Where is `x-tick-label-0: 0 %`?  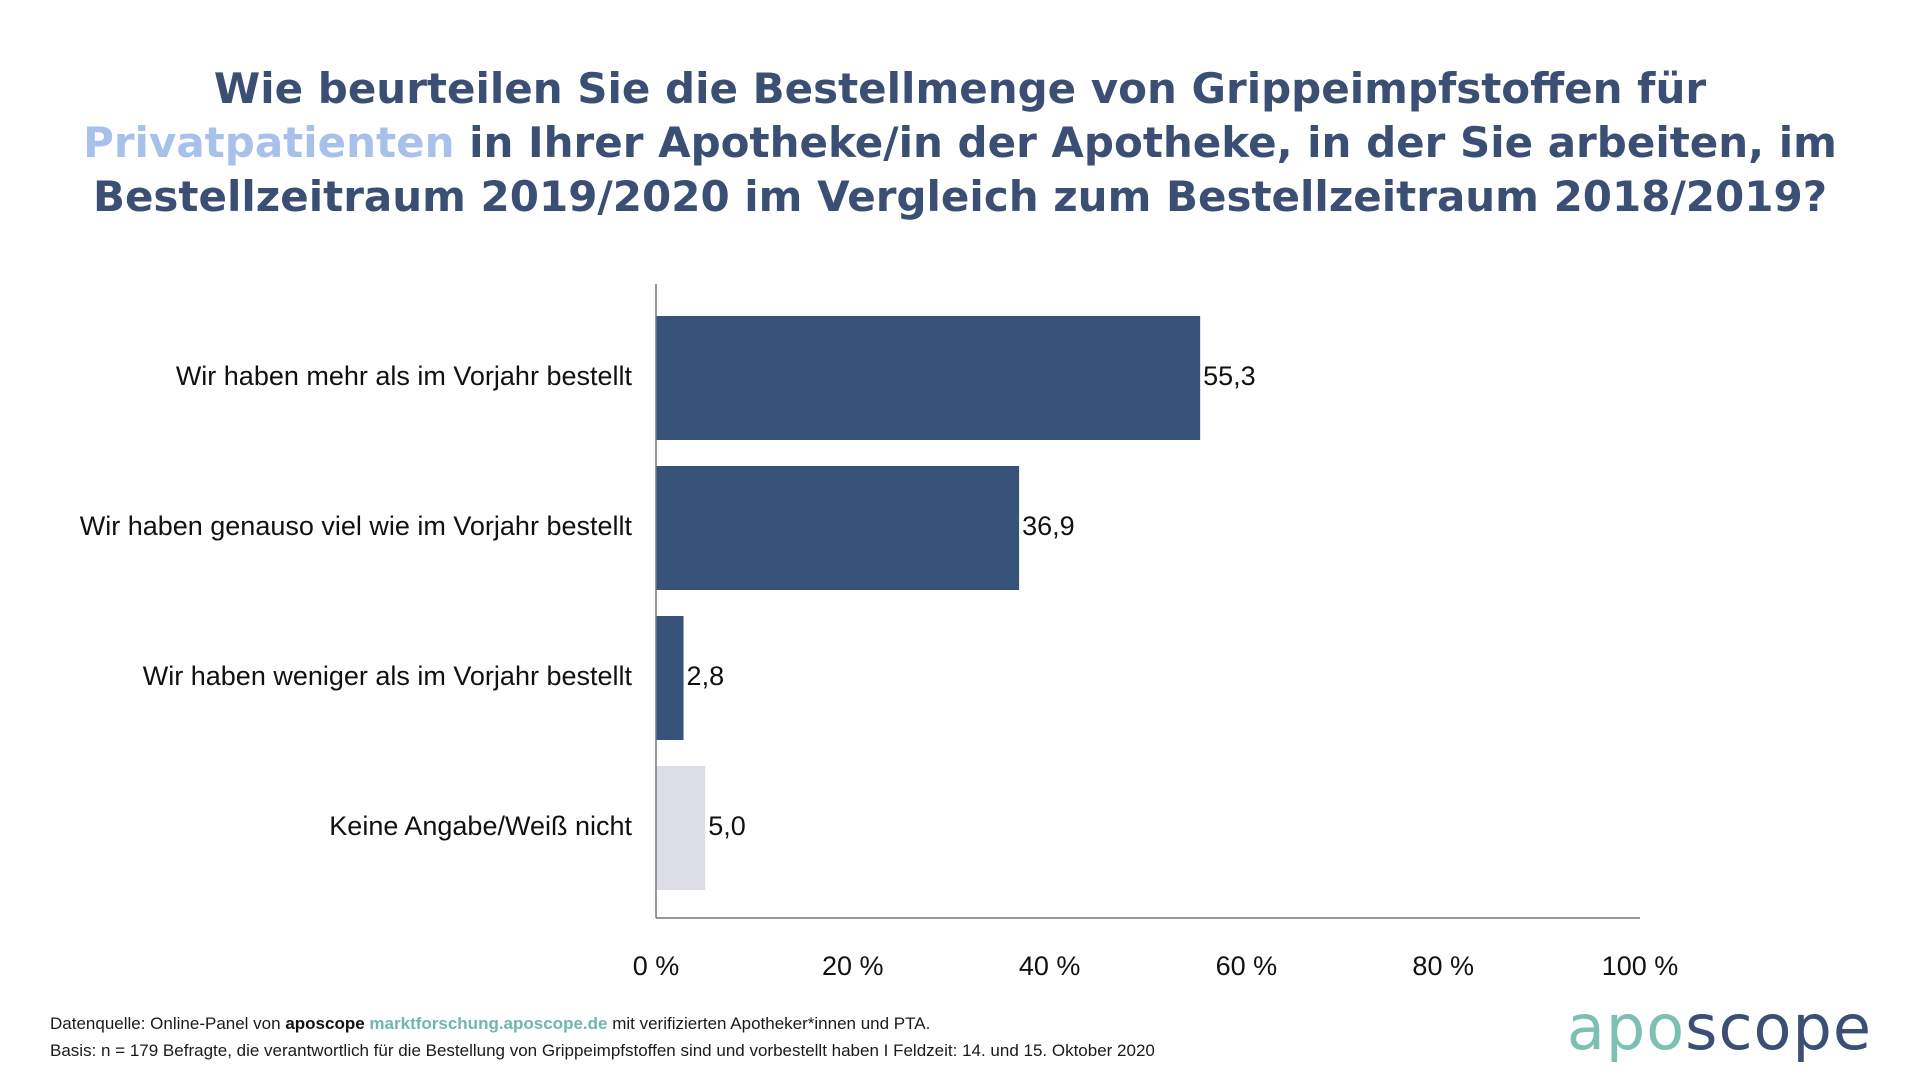 x-tick-label-0: 0 % is located at coordinates (656, 966).